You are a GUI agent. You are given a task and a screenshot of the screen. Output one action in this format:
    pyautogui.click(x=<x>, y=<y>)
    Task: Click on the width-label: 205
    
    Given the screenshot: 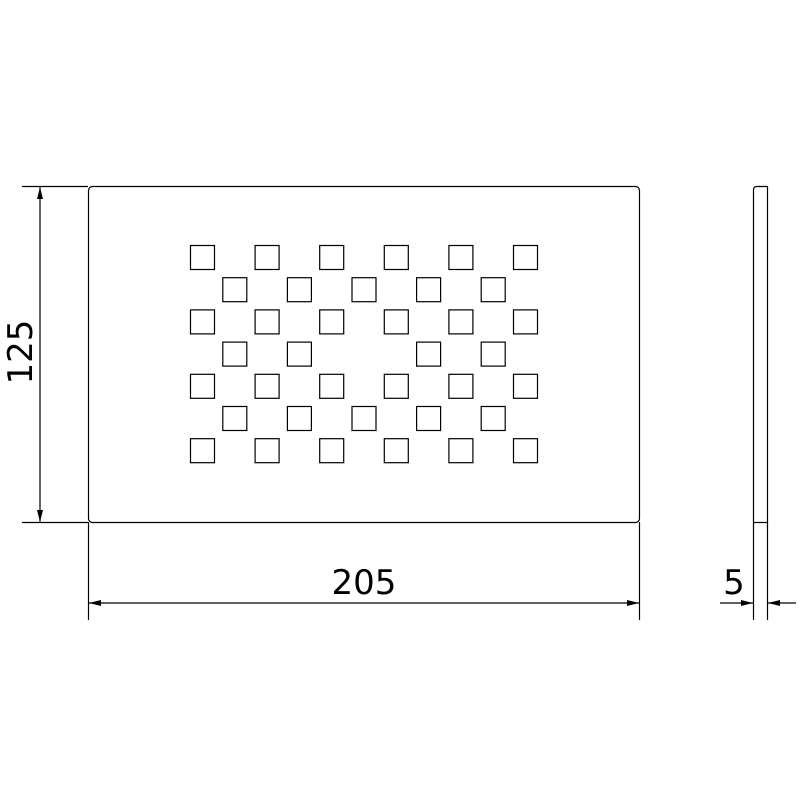 What is the action you would take?
    pyautogui.click(x=364, y=583)
    